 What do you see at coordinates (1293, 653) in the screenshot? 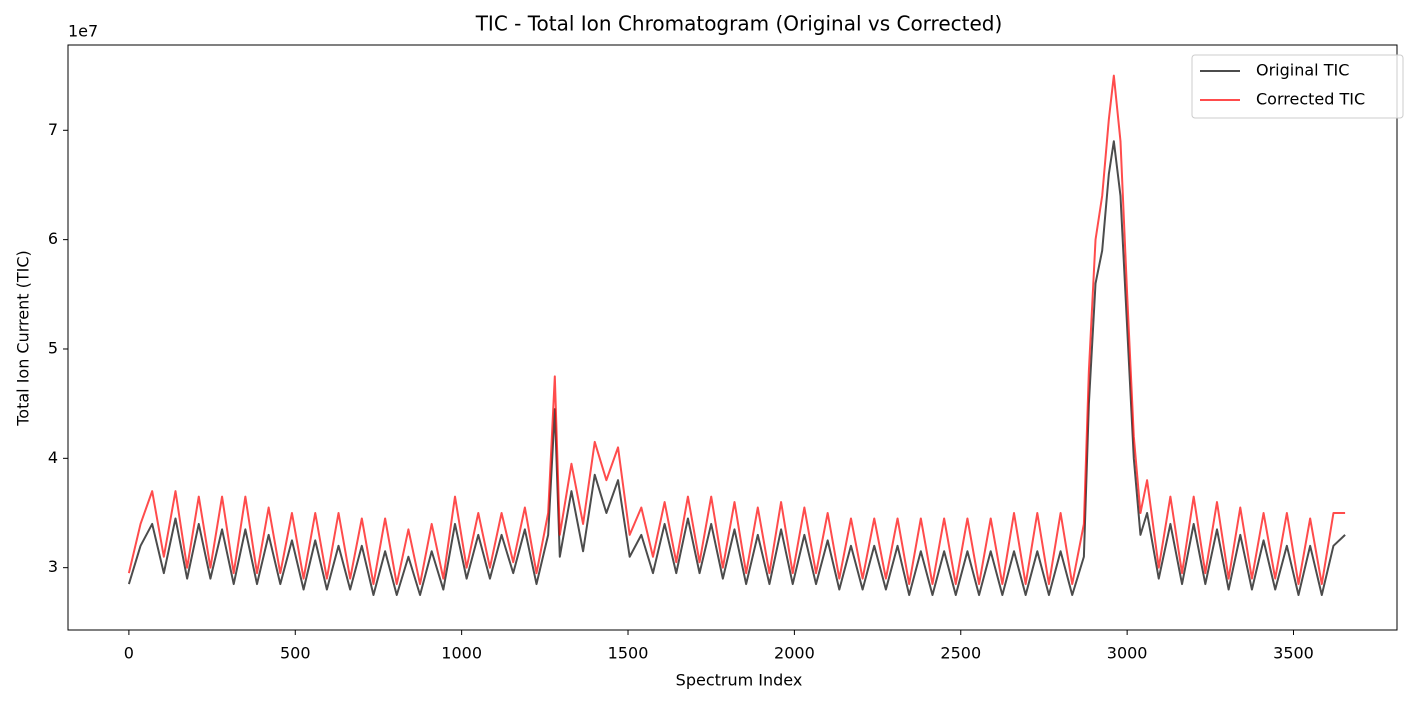
I see `x-tick-label: 3500` at bounding box center [1293, 653].